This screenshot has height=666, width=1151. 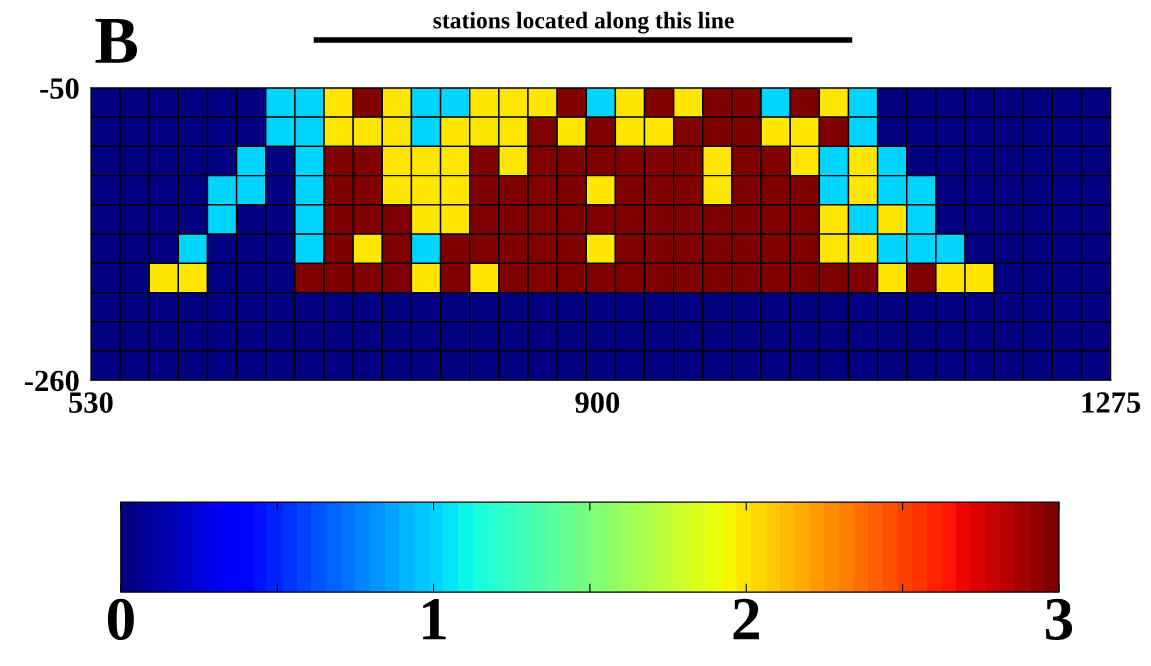 I want to click on color-bar-label: 3, so click(x=1059, y=619).